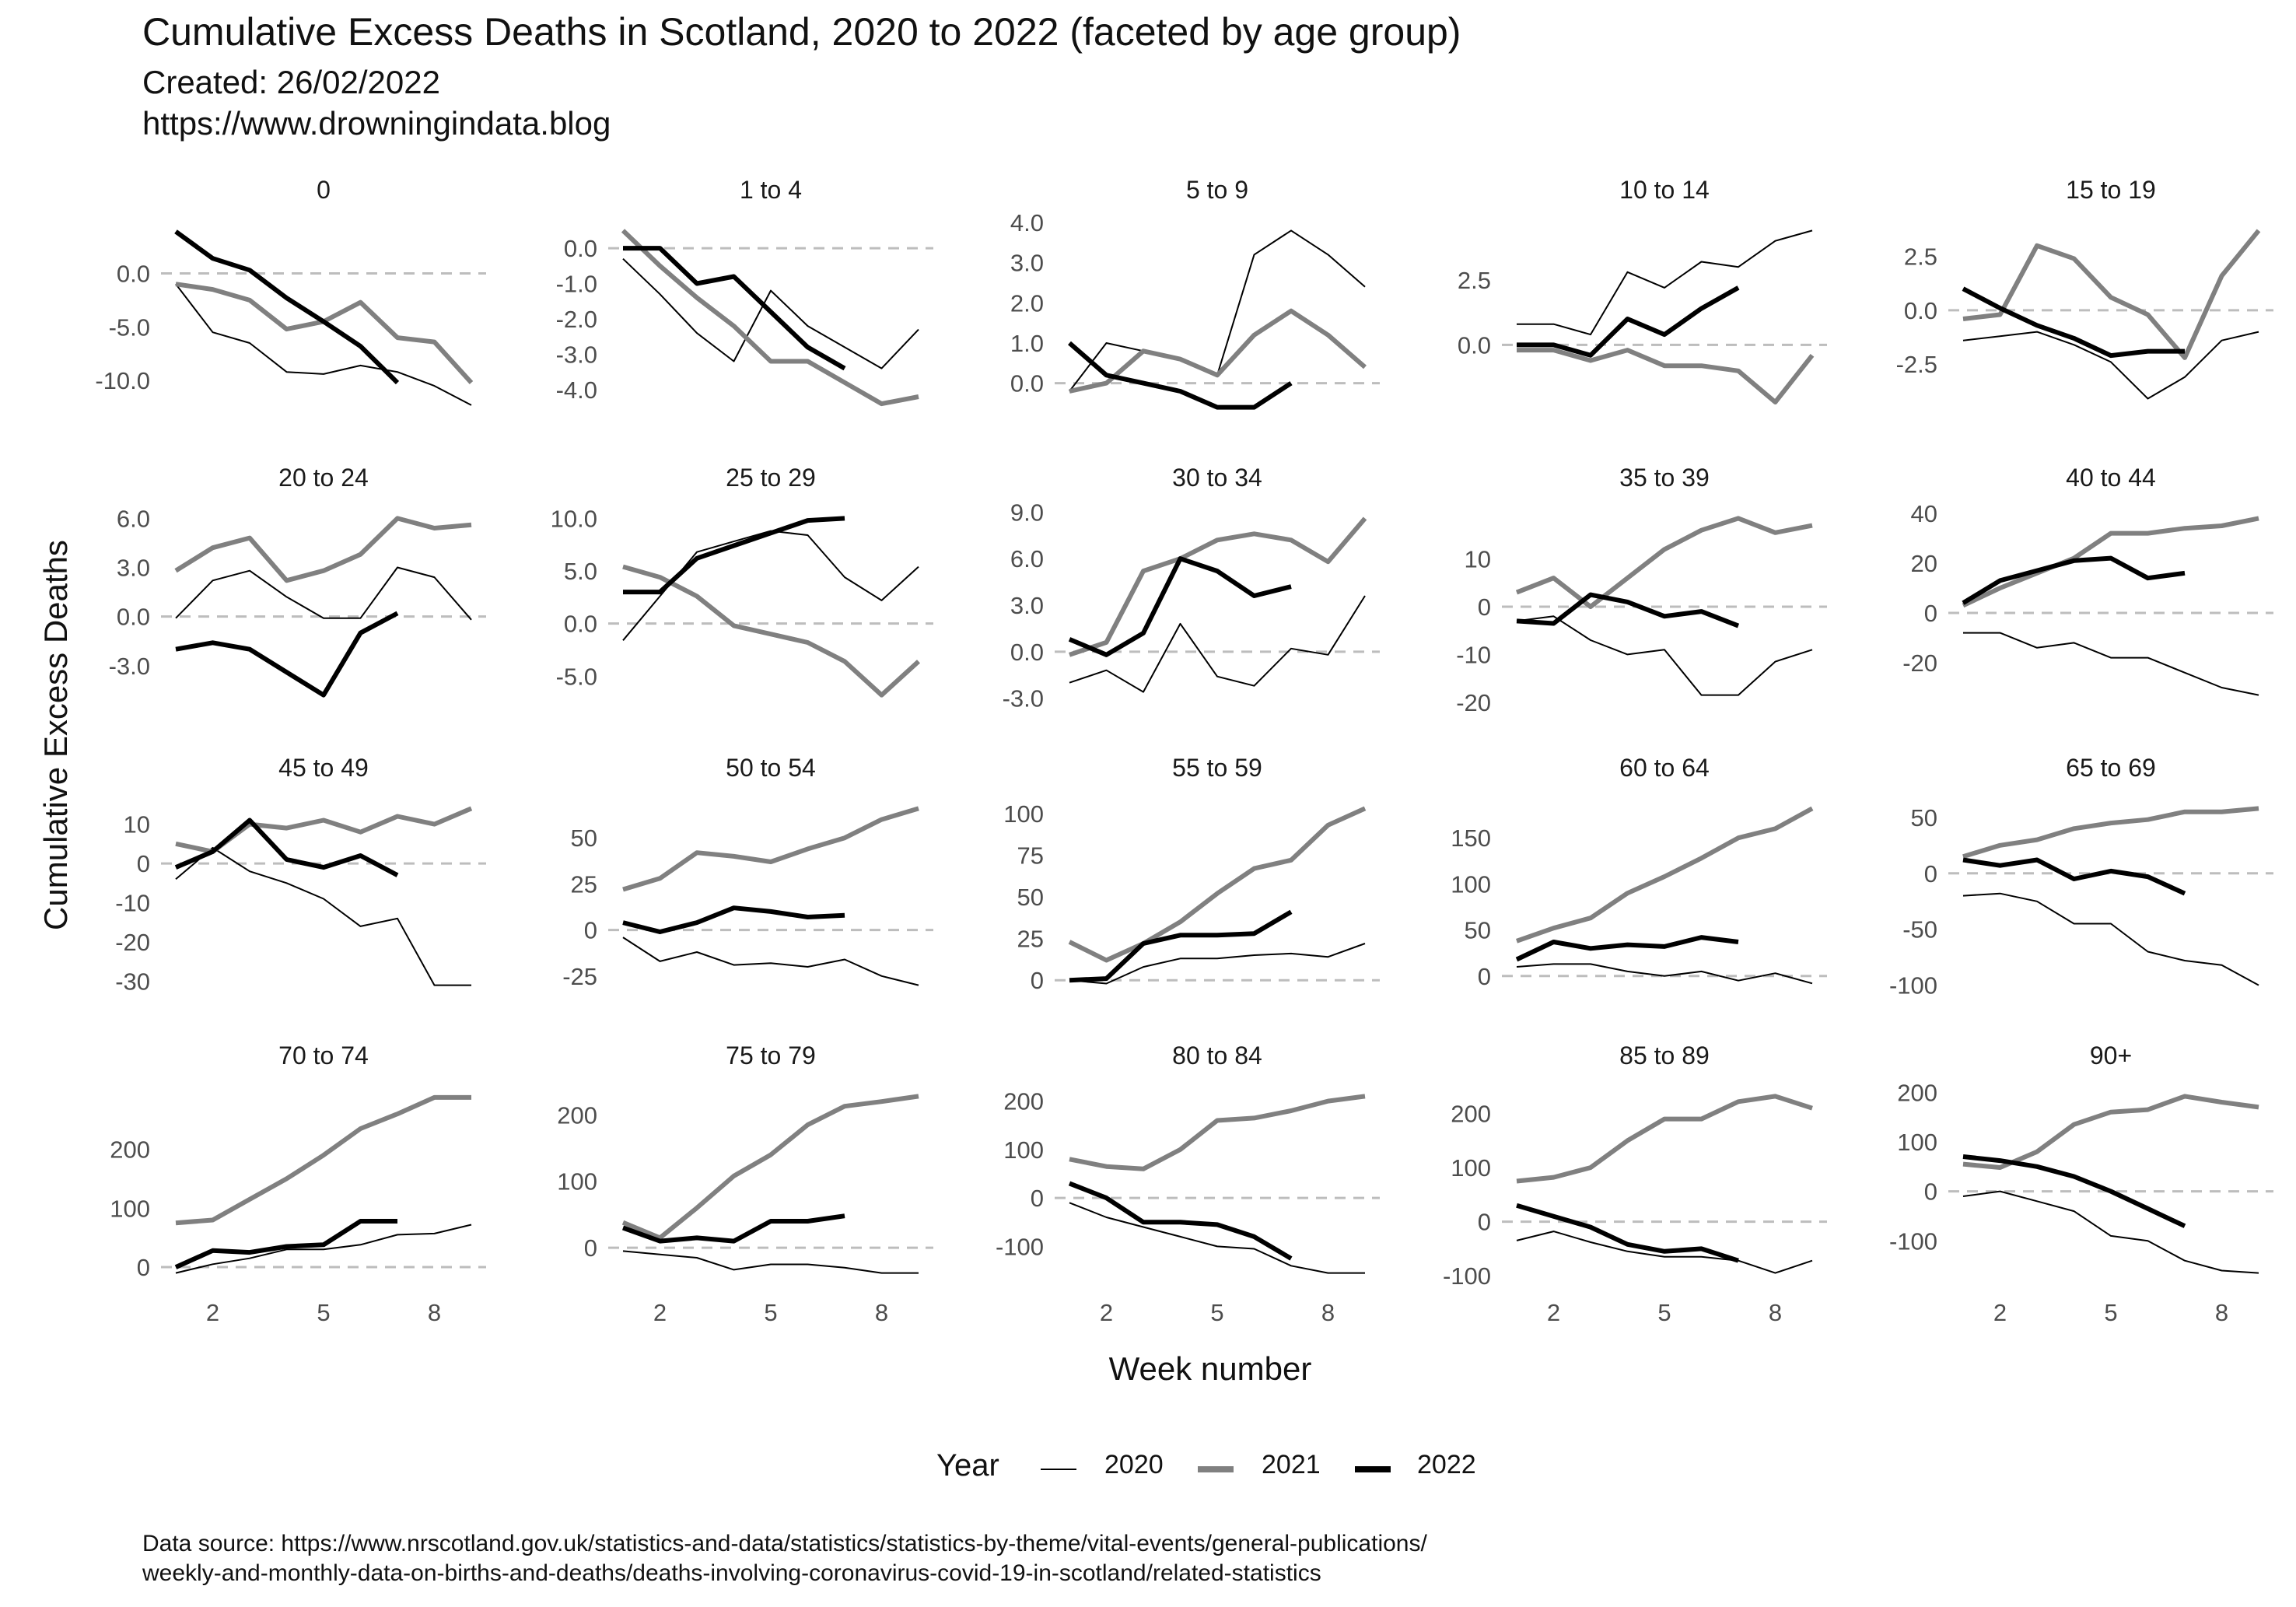  What do you see at coordinates (1217, 768) in the screenshot?
I see `facet-label: 55 to 59` at bounding box center [1217, 768].